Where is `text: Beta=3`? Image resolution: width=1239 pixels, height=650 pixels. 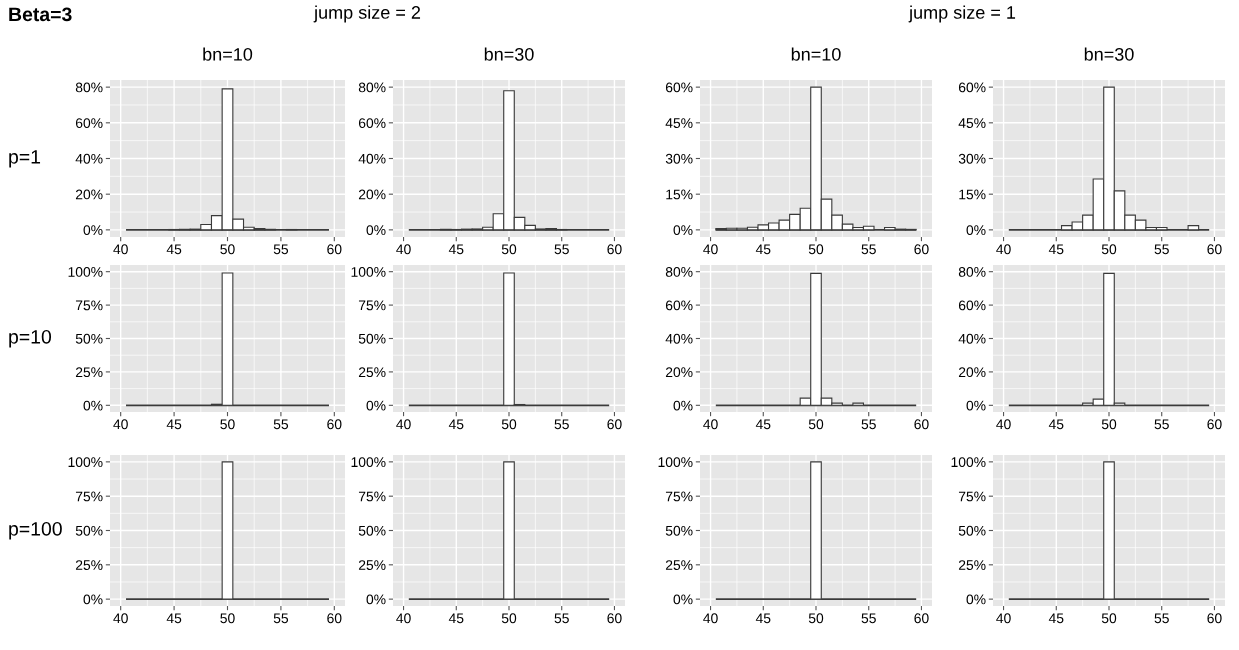 text: Beta=3 is located at coordinates (40, 14).